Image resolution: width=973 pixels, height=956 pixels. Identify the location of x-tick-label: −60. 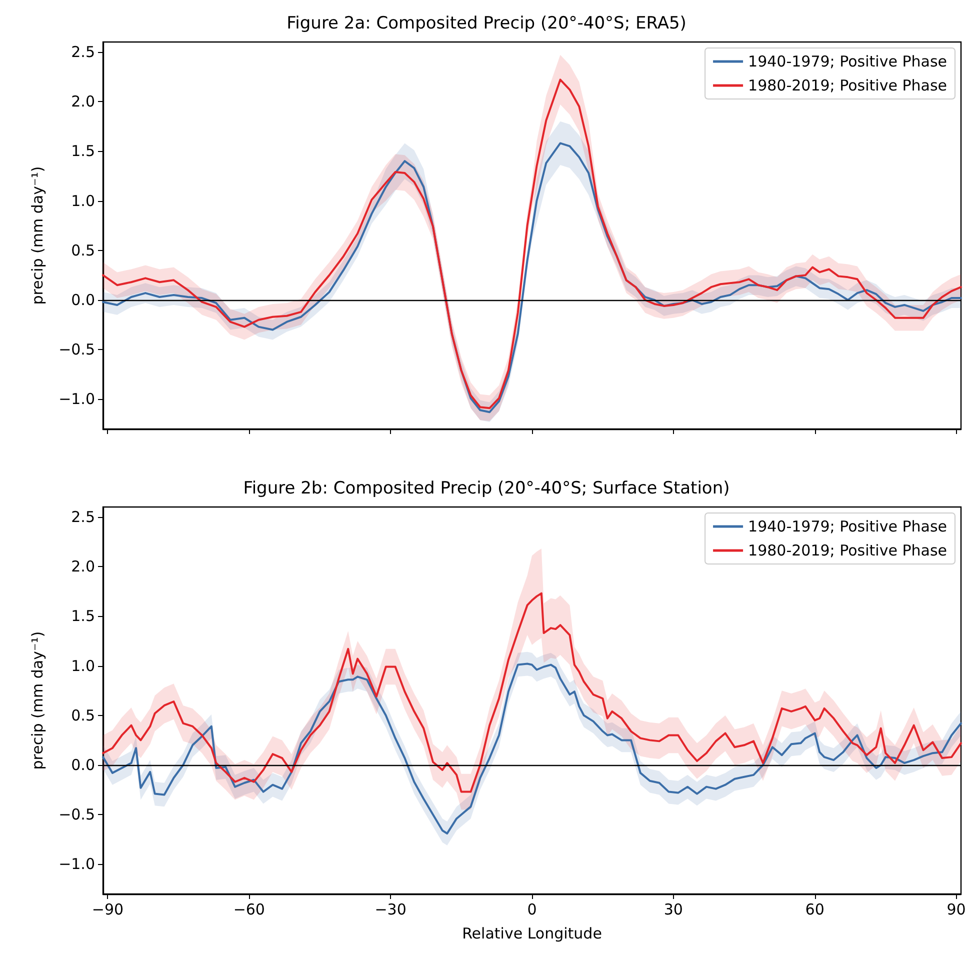
(249, 909).